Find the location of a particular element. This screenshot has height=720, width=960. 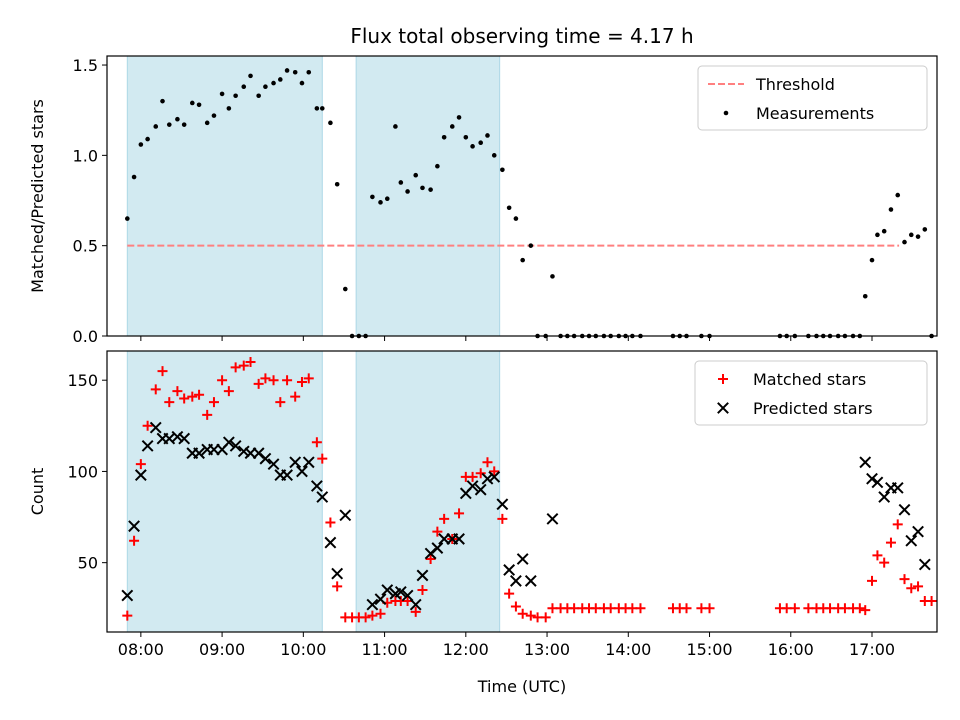

legend-label: Measurements is located at coordinates (815, 113).